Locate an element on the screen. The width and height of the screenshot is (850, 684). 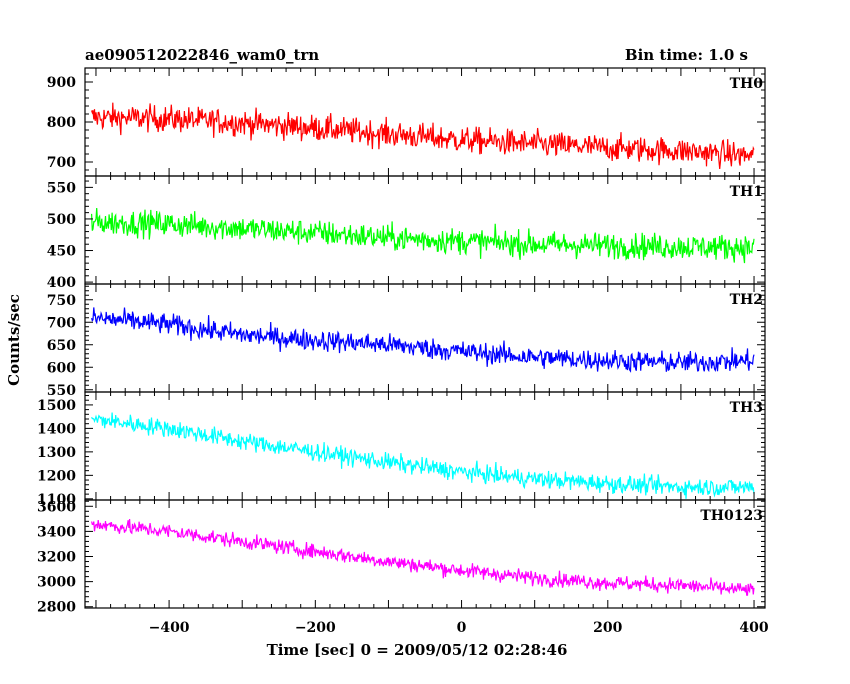
x-tick-label: 200 is located at coordinates (607, 628).